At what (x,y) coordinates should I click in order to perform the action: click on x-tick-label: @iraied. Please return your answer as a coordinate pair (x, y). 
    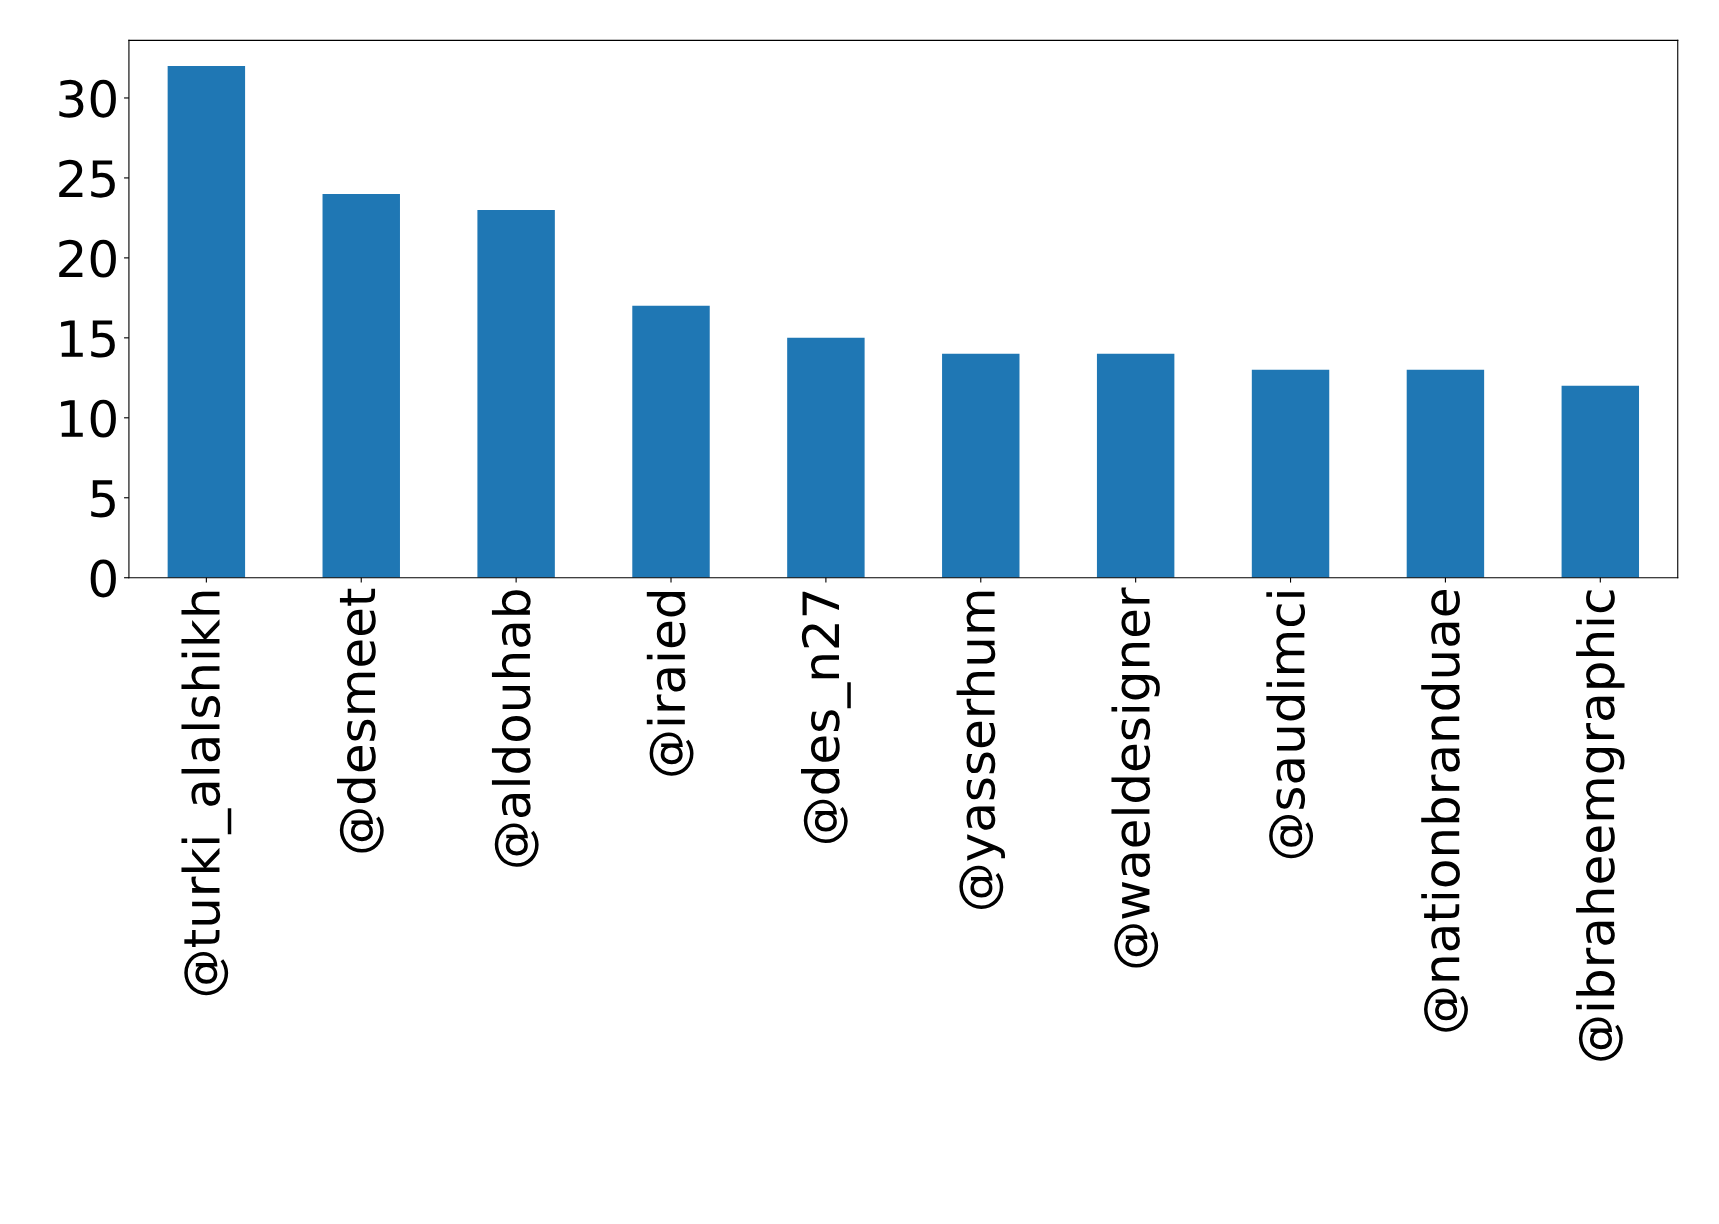
    Looking at the image, I should click on (670, 684).